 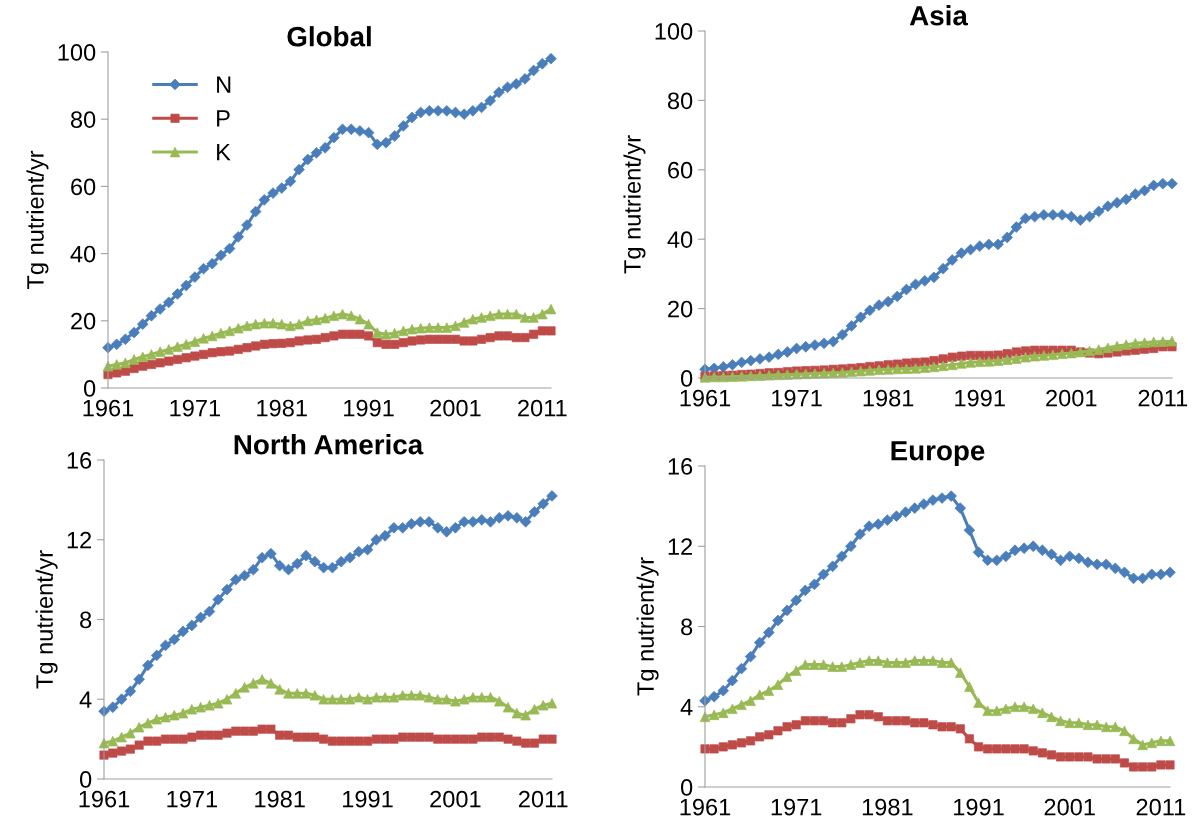 What do you see at coordinates (939, 15) in the screenshot?
I see `chart-title: Asia` at bounding box center [939, 15].